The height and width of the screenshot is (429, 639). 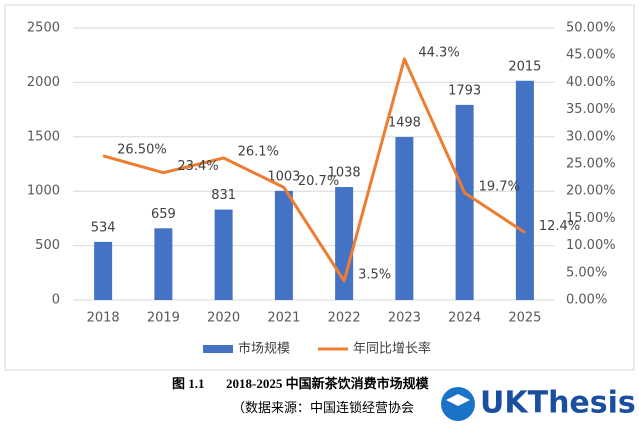 I want to click on bar-value-label: 1038, so click(x=344, y=173).